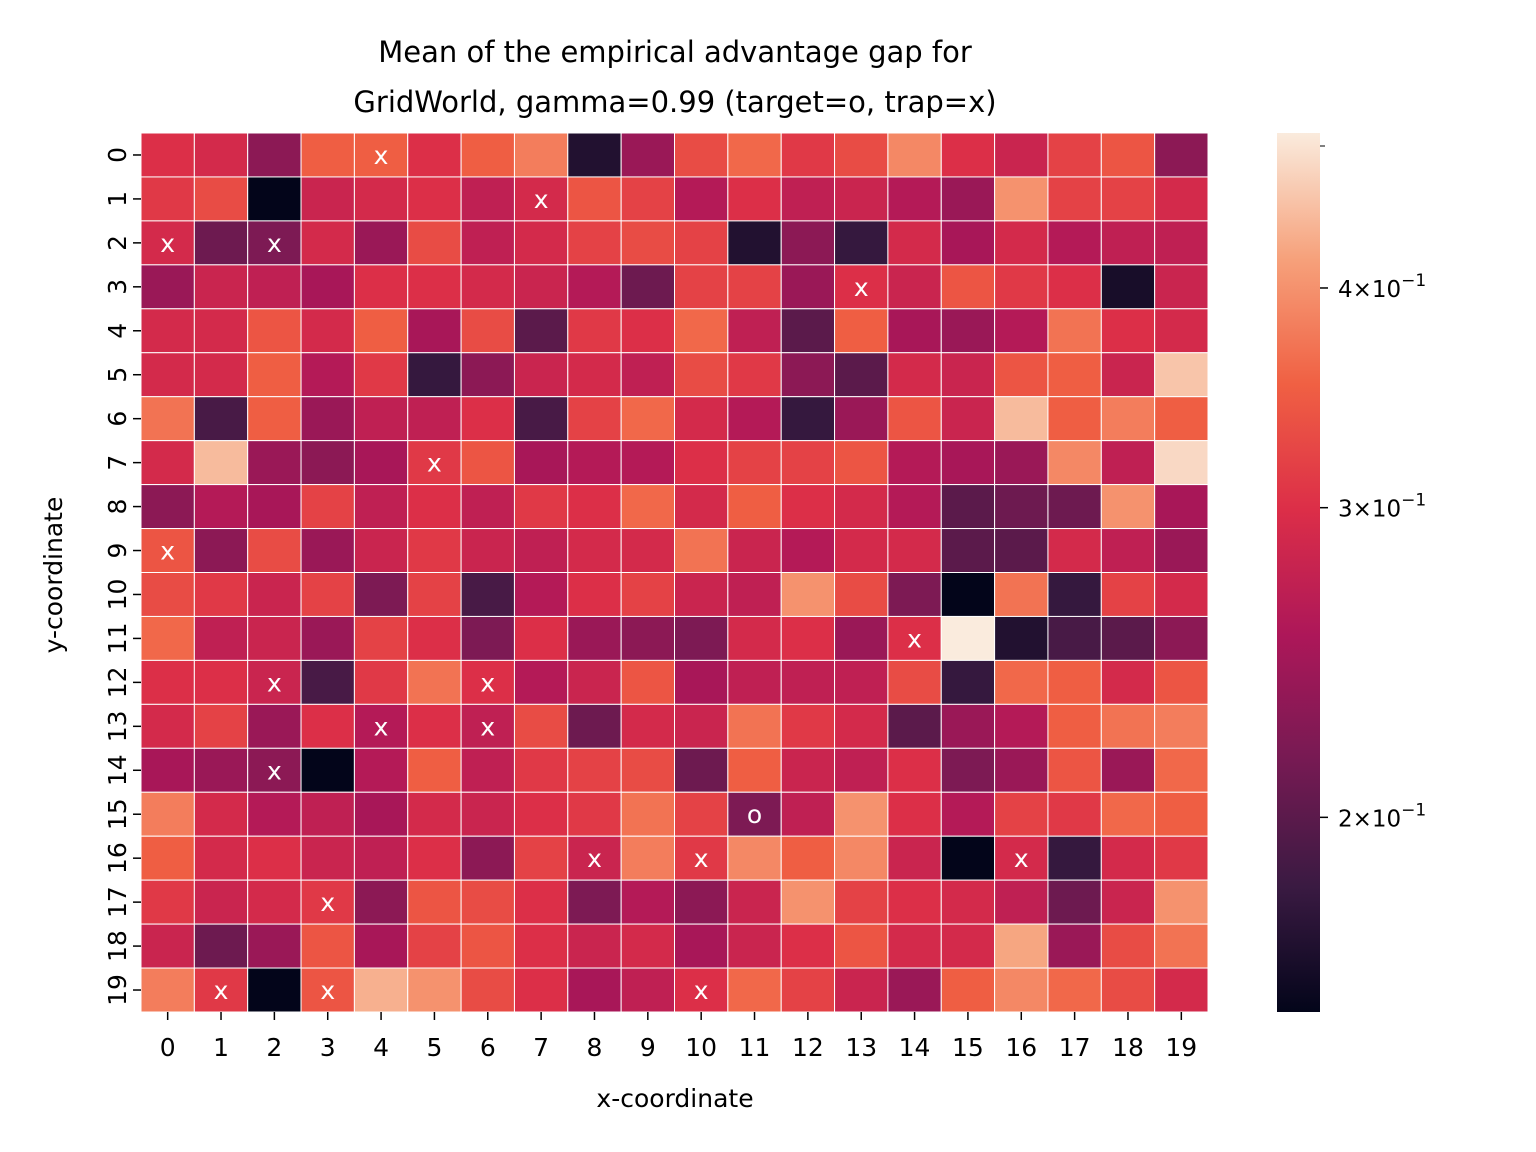 Image resolution: width=1536 pixels, height=1152 pixels. What do you see at coordinates (117, 287) in the screenshot?
I see `y-tick-label: 3` at bounding box center [117, 287].